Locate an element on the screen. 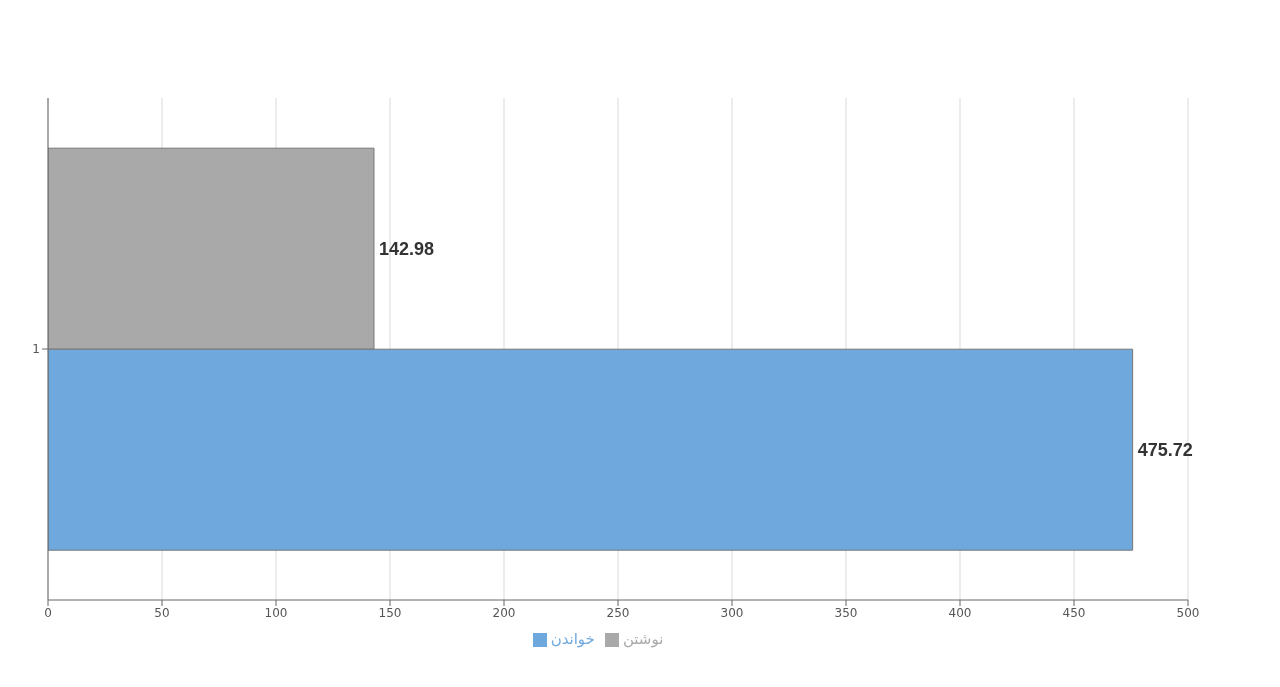 The image size is (1280, 687). legend-label: نوشتن is located at coordinates (643, 639).